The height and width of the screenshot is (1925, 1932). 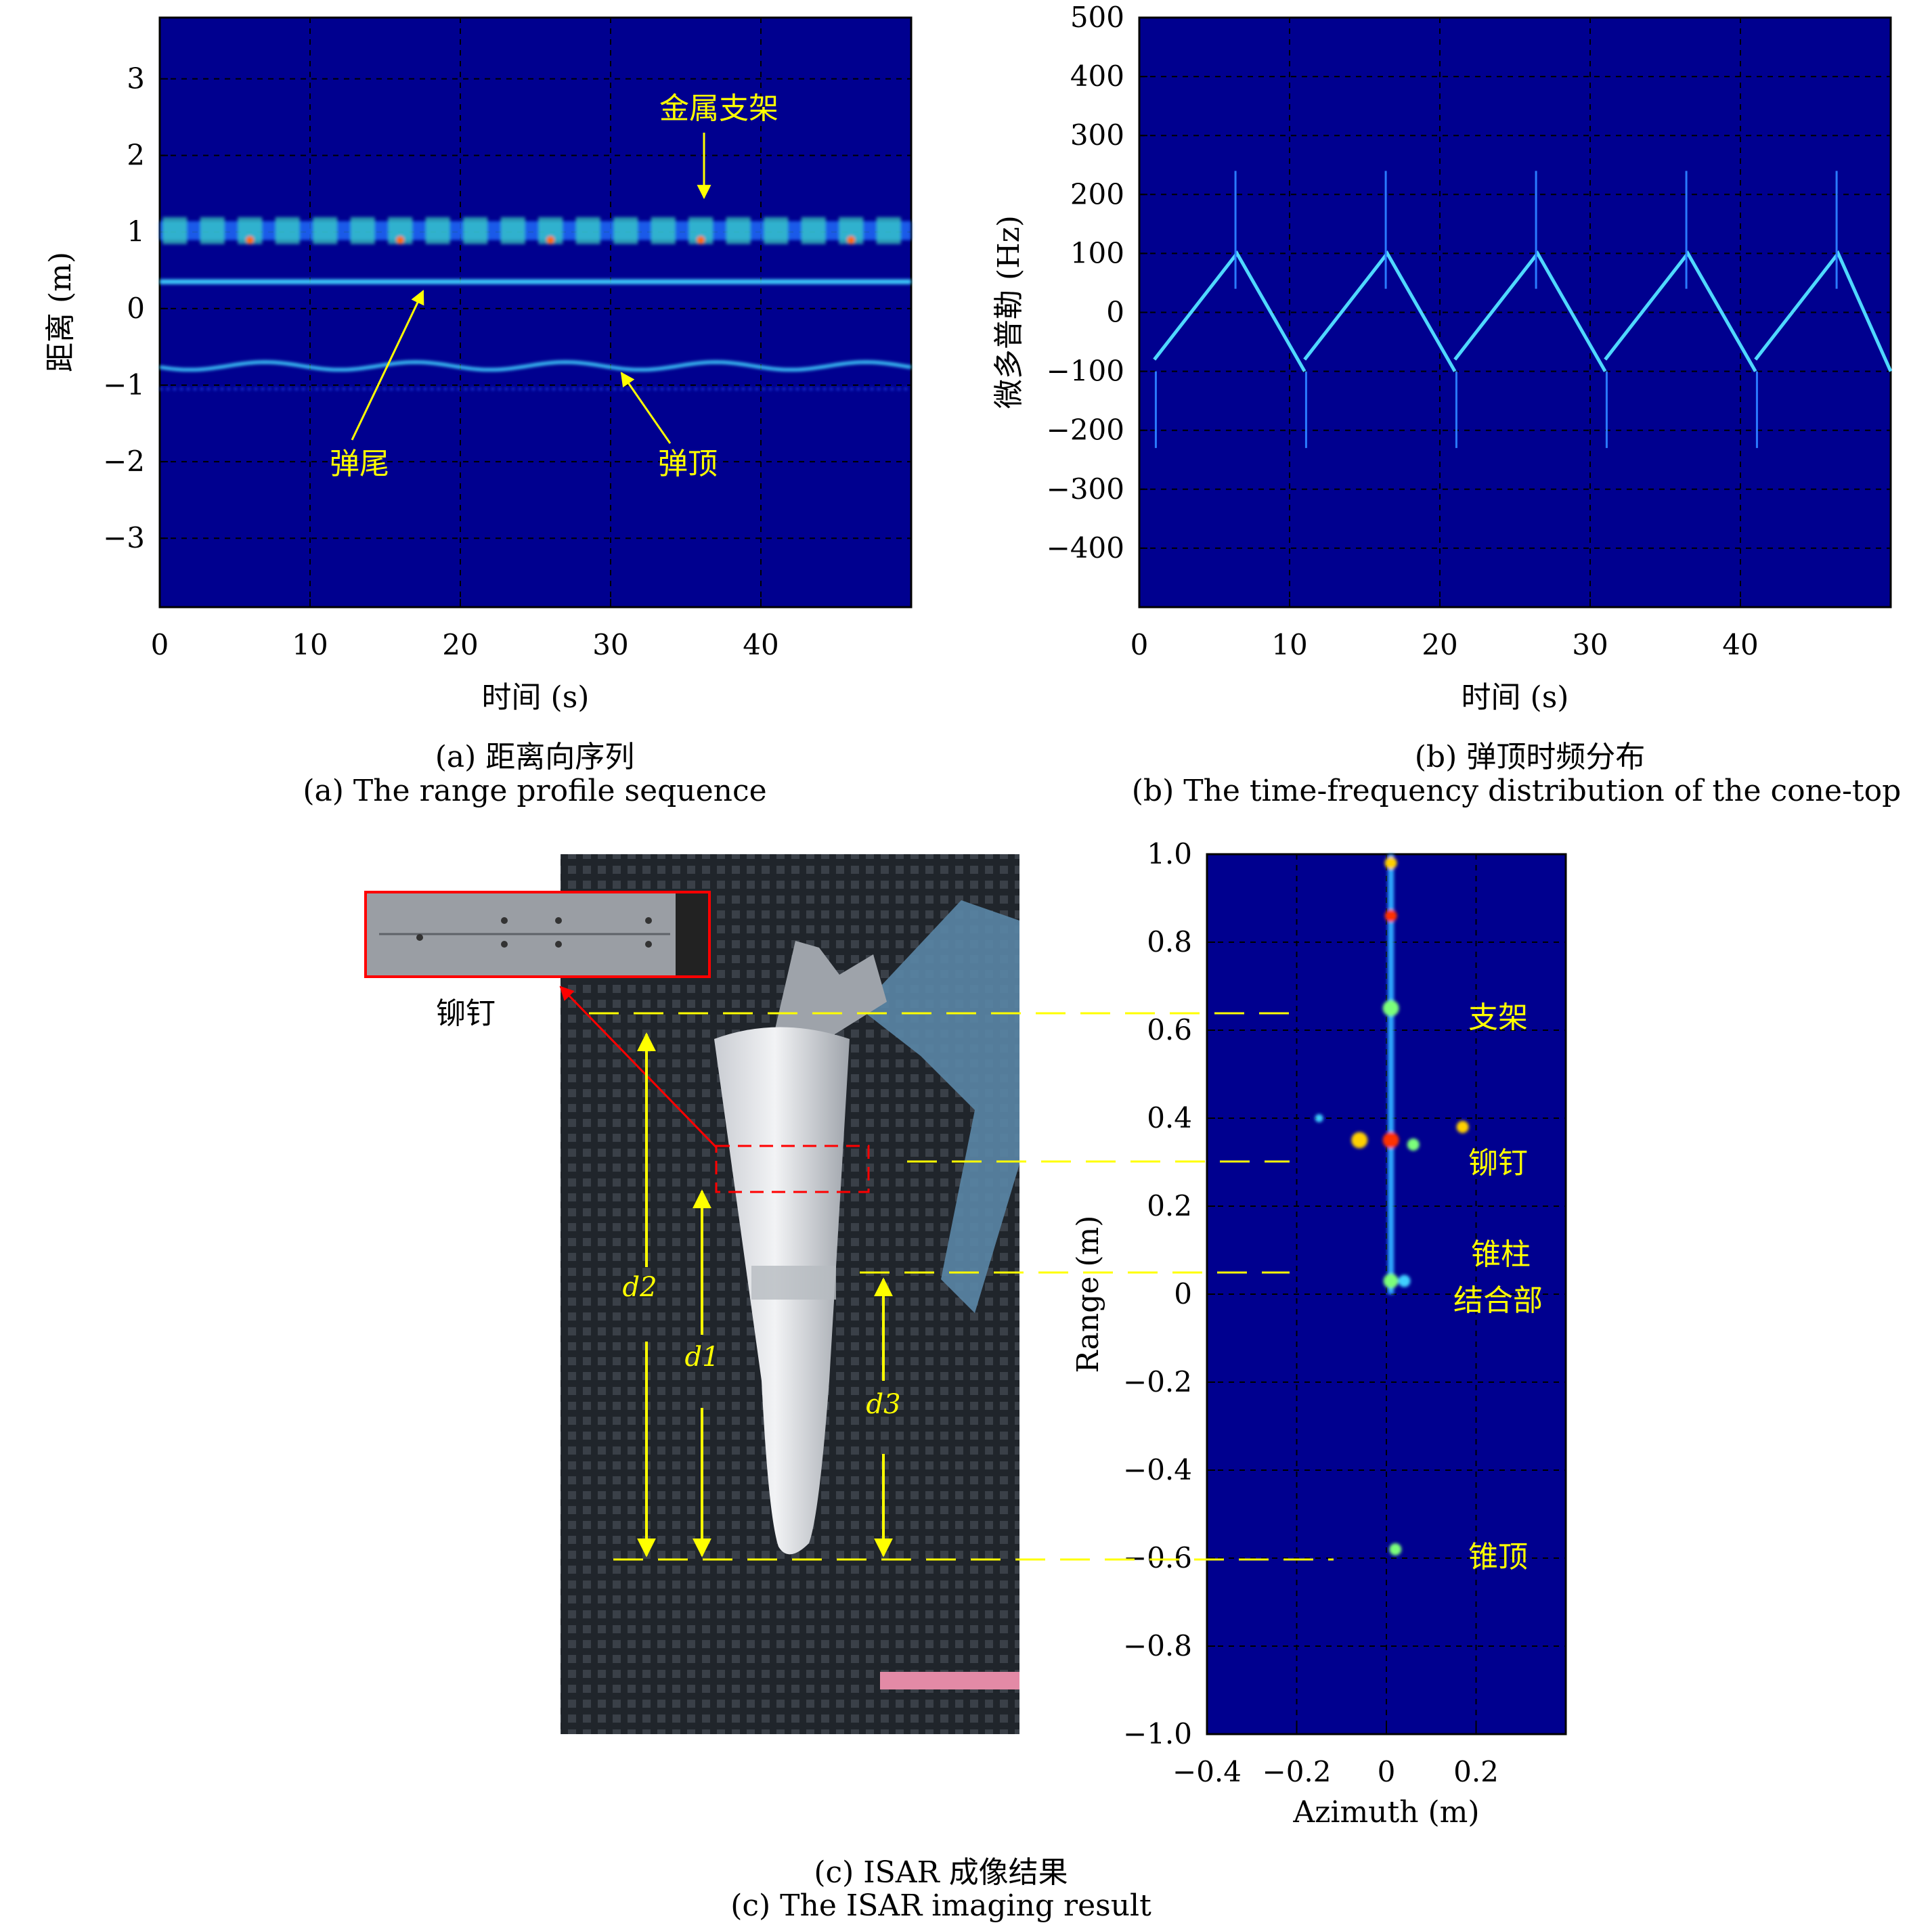 What do you see at coordinates (1385, 1813) in the screenshot?
I see `panel-c-x-label: Azimuth (m)` at bounding box center [1385, 1813].